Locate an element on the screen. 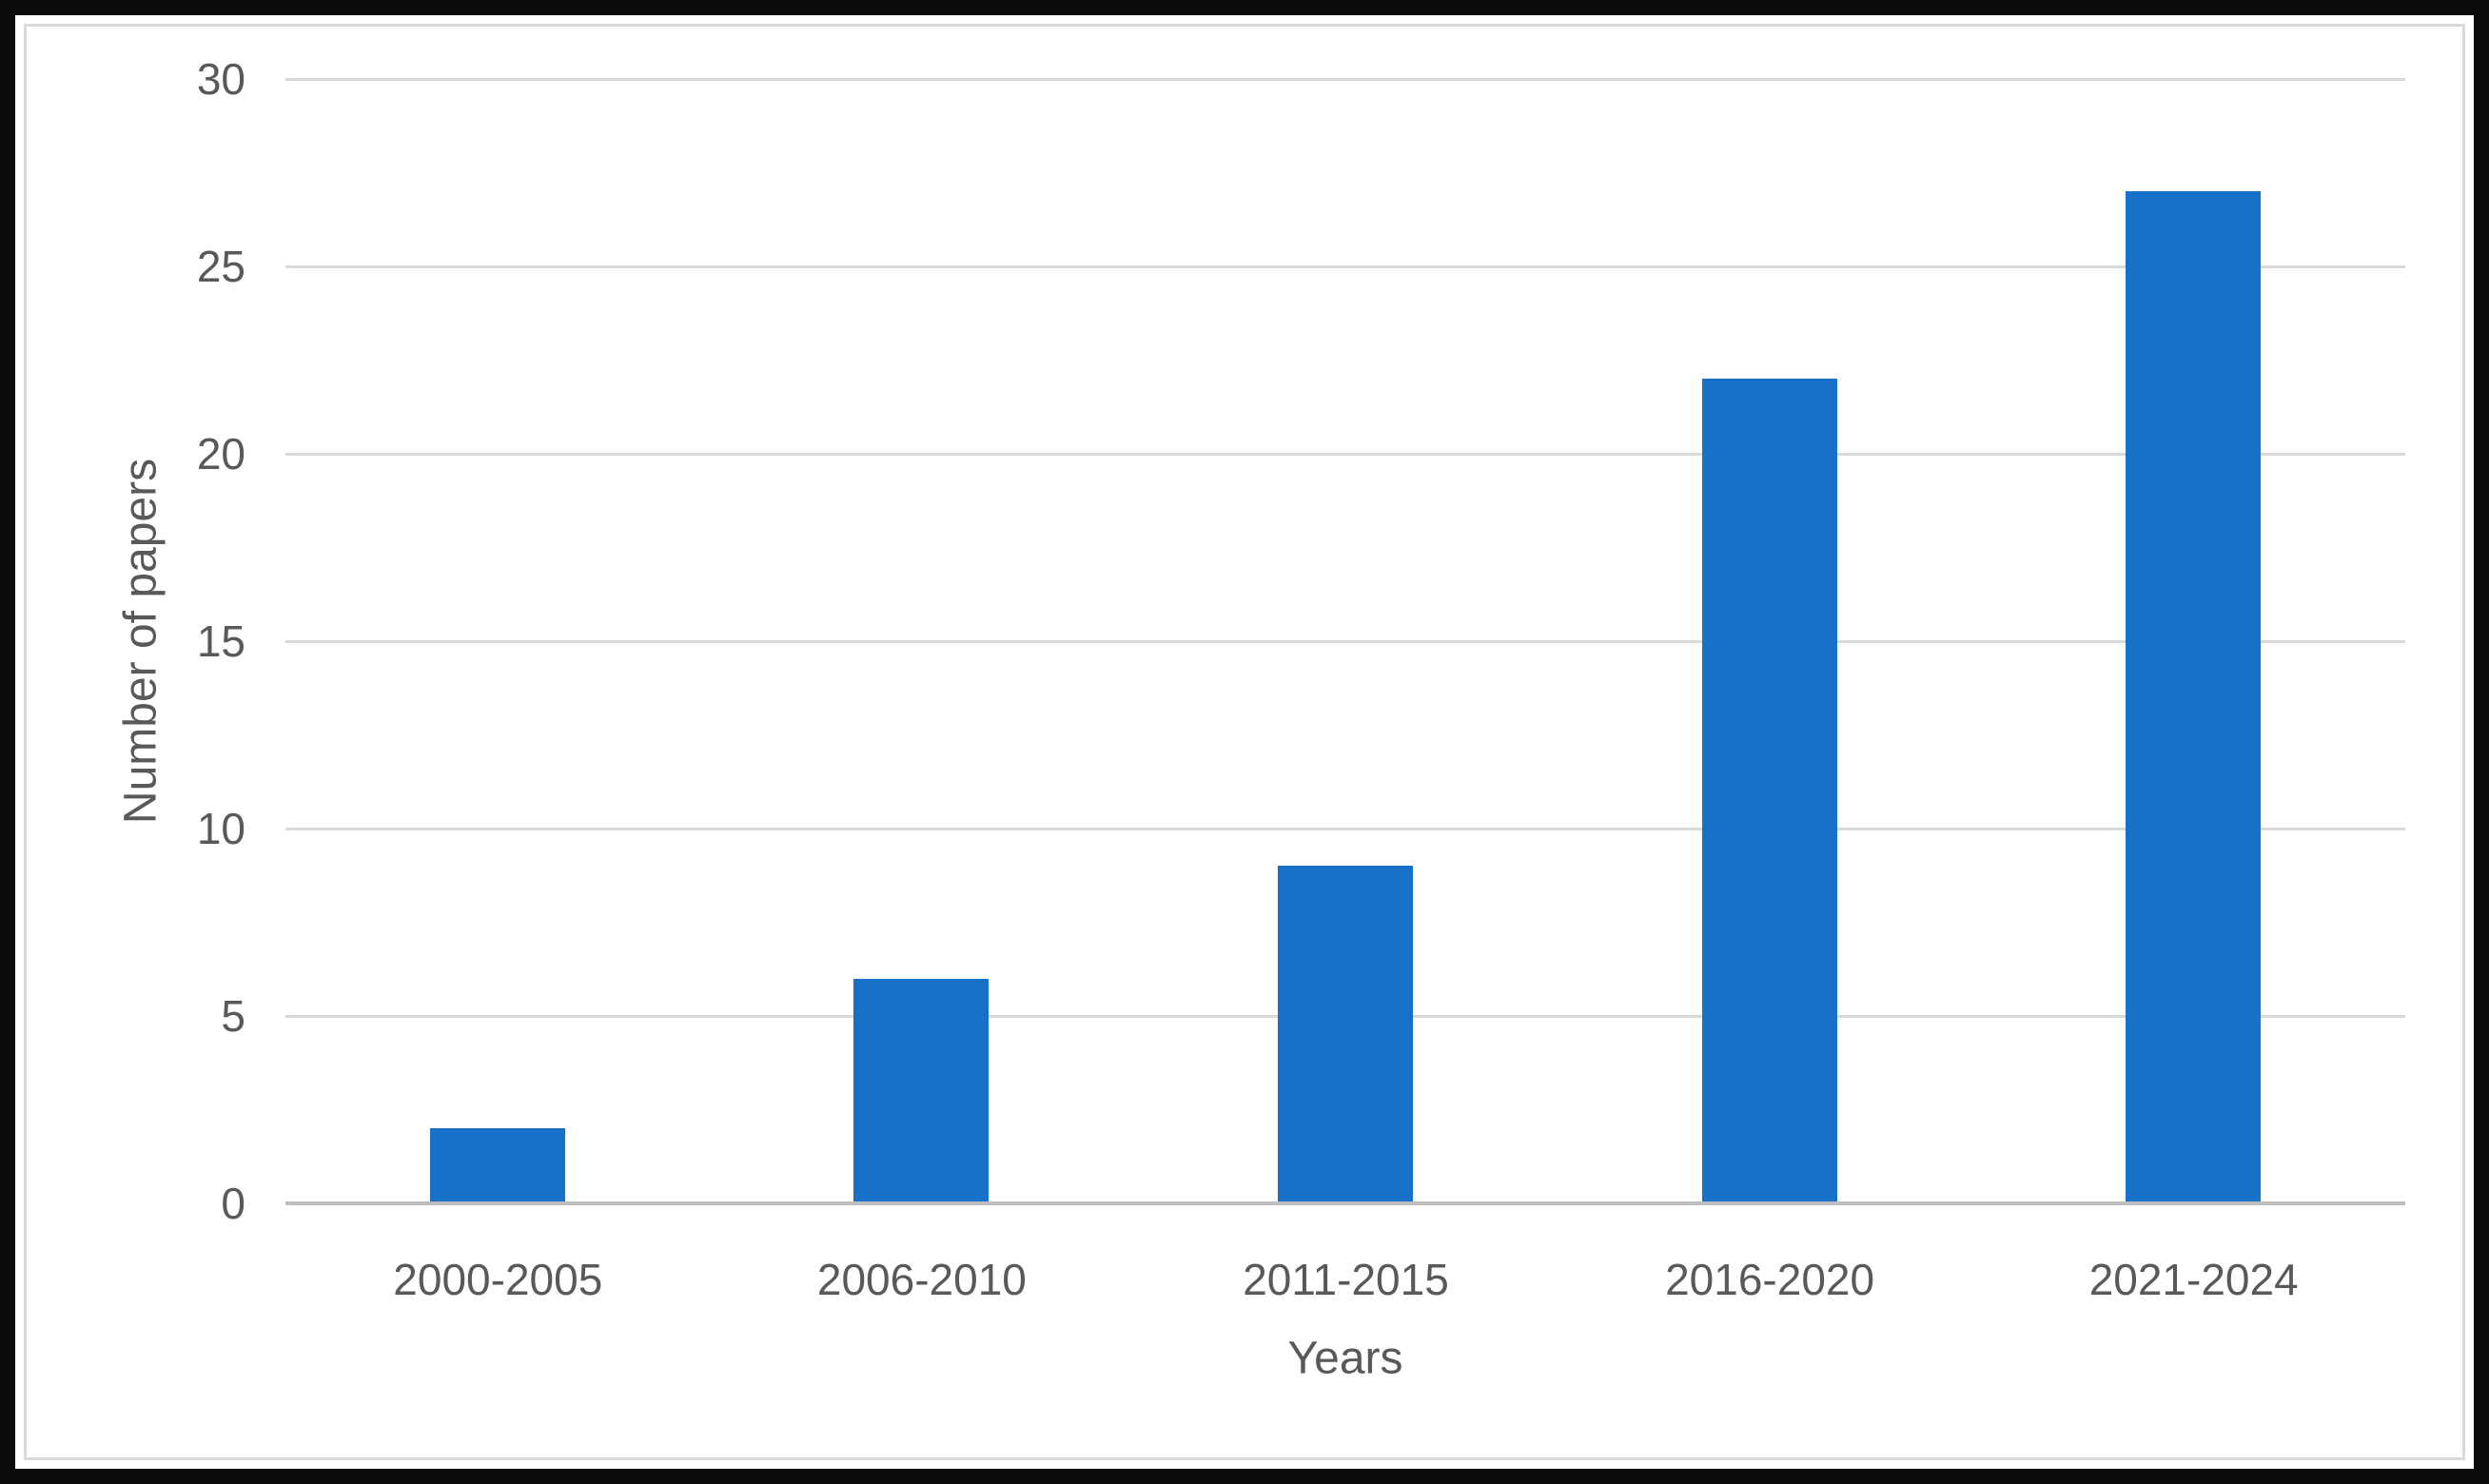 The width and height of the screenshot is (2489, 1484). x-category-label-2016-2020: 2016-2020 is located at coordinates (1770, 1279).